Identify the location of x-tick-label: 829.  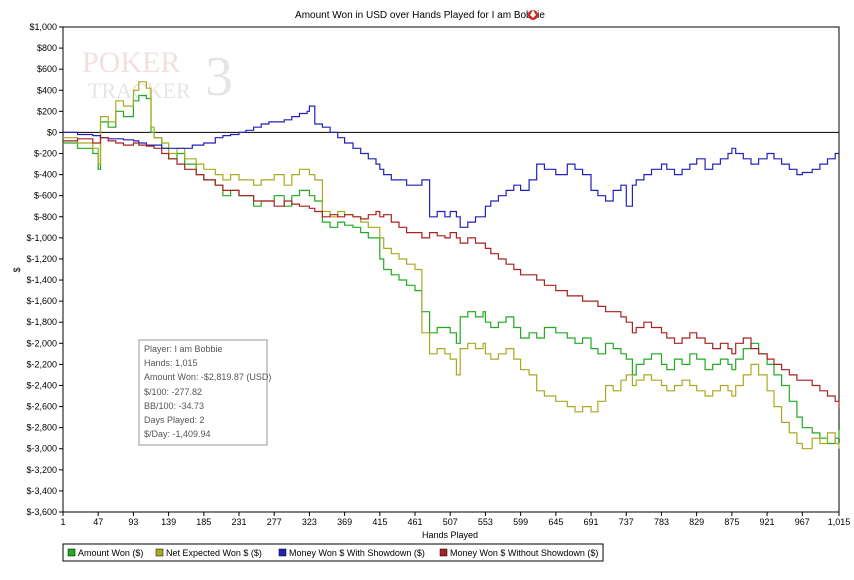
(696, 522).